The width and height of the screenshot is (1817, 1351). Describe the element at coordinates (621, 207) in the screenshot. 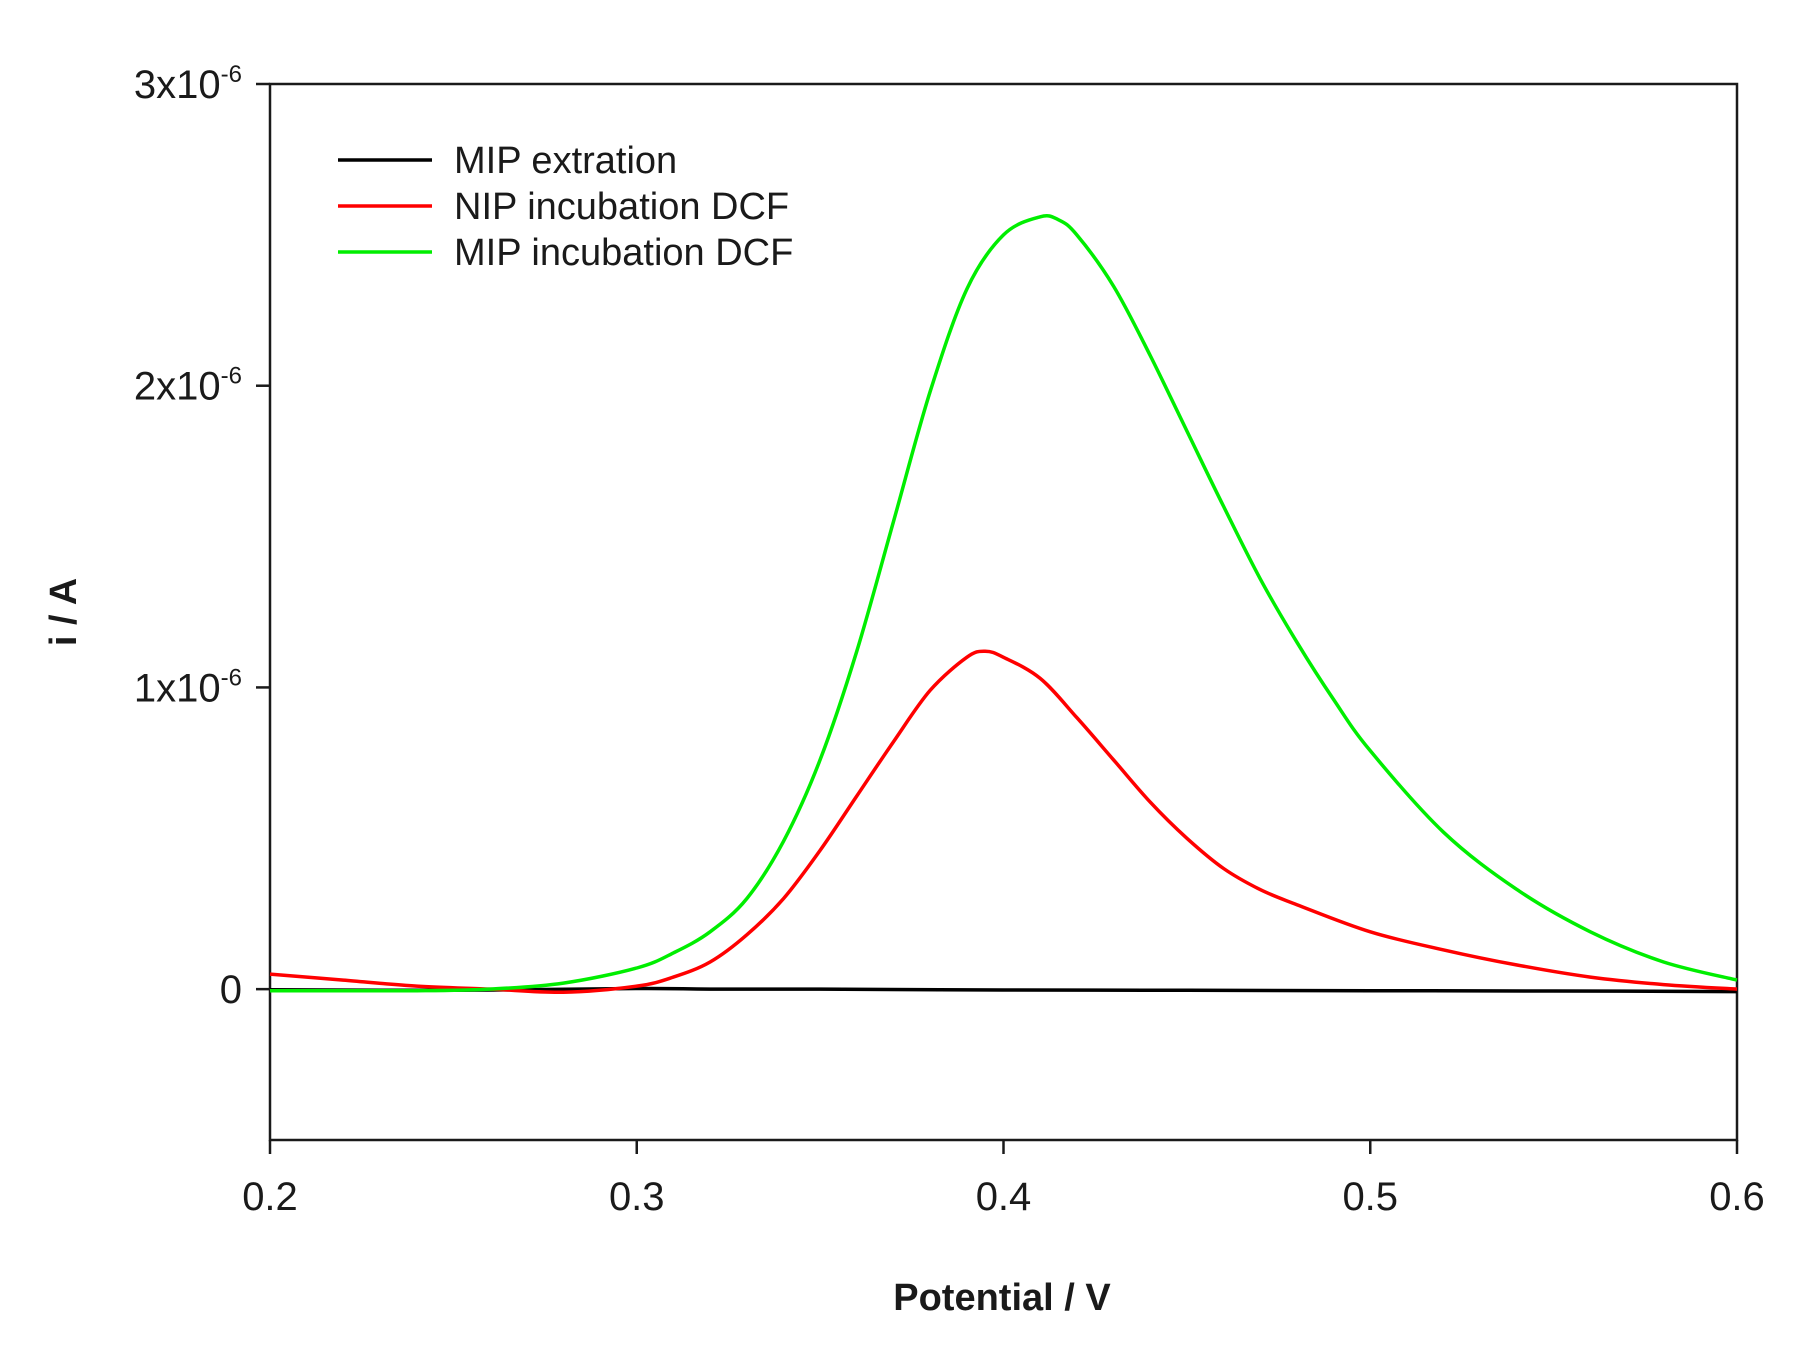

I see `legend-label: NIP incubation DCF` at that location.